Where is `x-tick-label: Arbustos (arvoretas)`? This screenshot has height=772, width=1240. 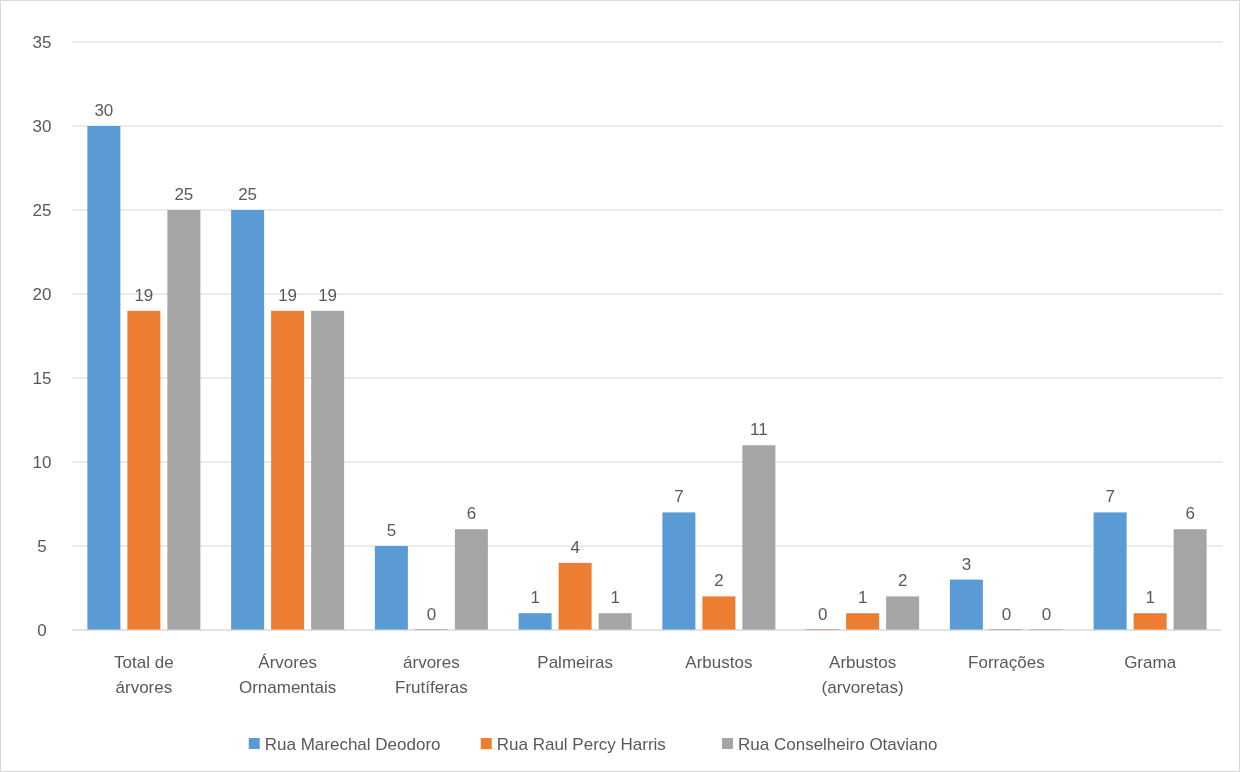 x-tick-label: Arbustos (arvoretas) is located at coordinates (862, 675).